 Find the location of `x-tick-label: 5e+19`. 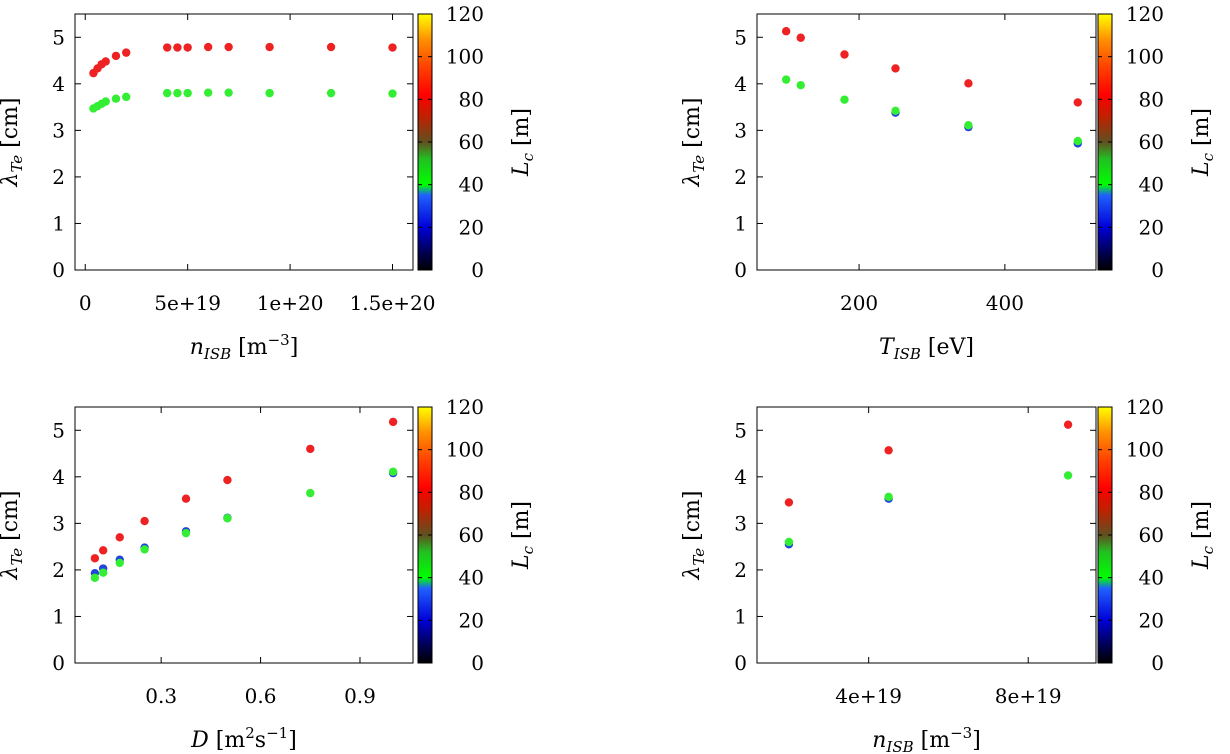

x-tick-label: 5e+19 is located at coordinates (187, 303).